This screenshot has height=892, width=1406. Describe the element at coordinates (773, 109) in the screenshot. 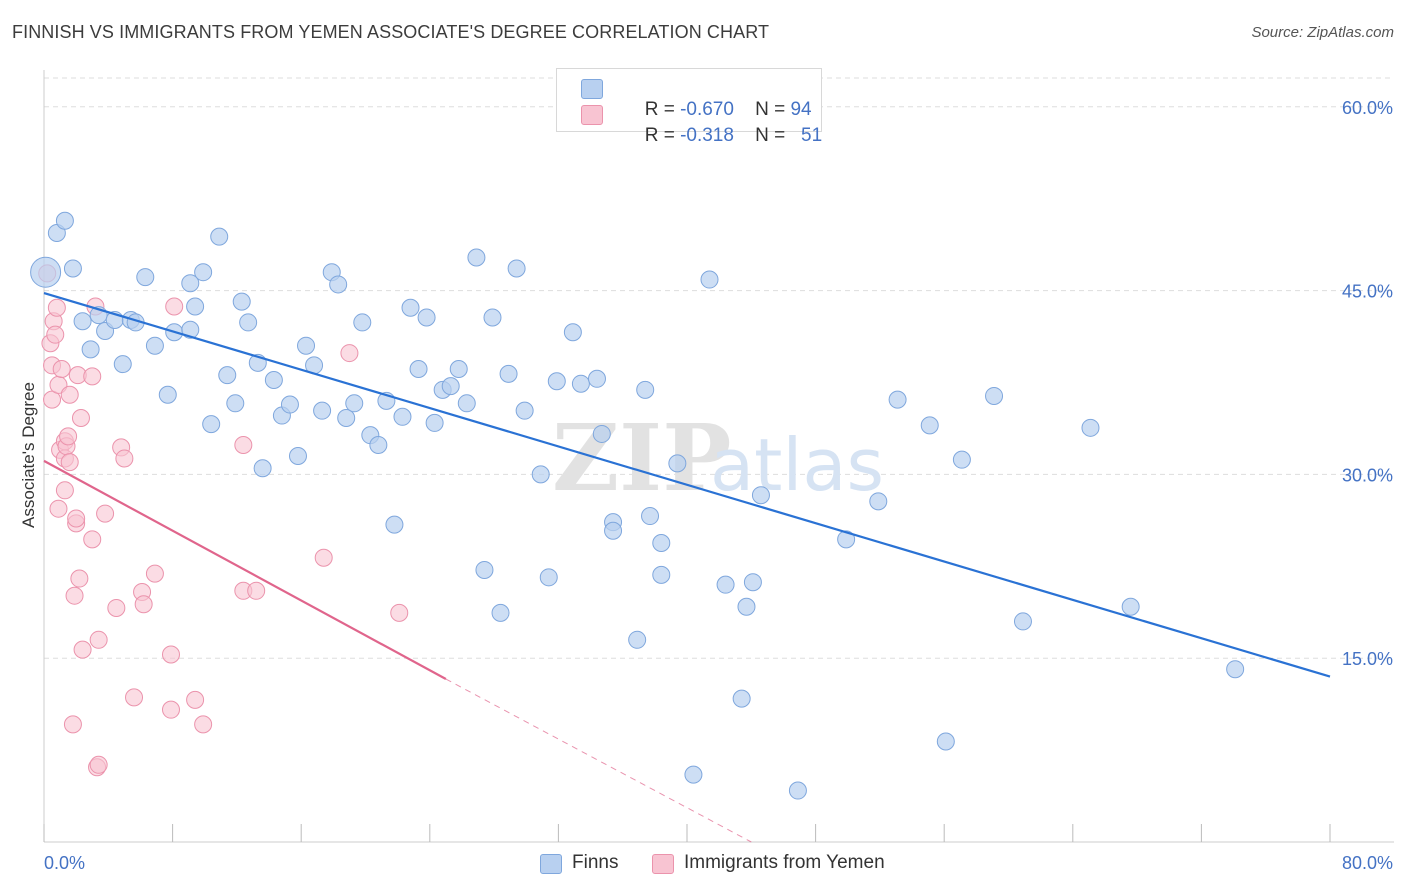

I see `legend-finns-n-label: N =` at that location.